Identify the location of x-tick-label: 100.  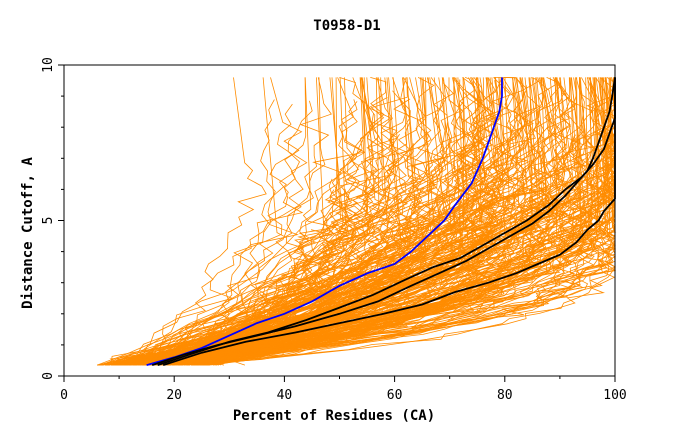
(614, 395).